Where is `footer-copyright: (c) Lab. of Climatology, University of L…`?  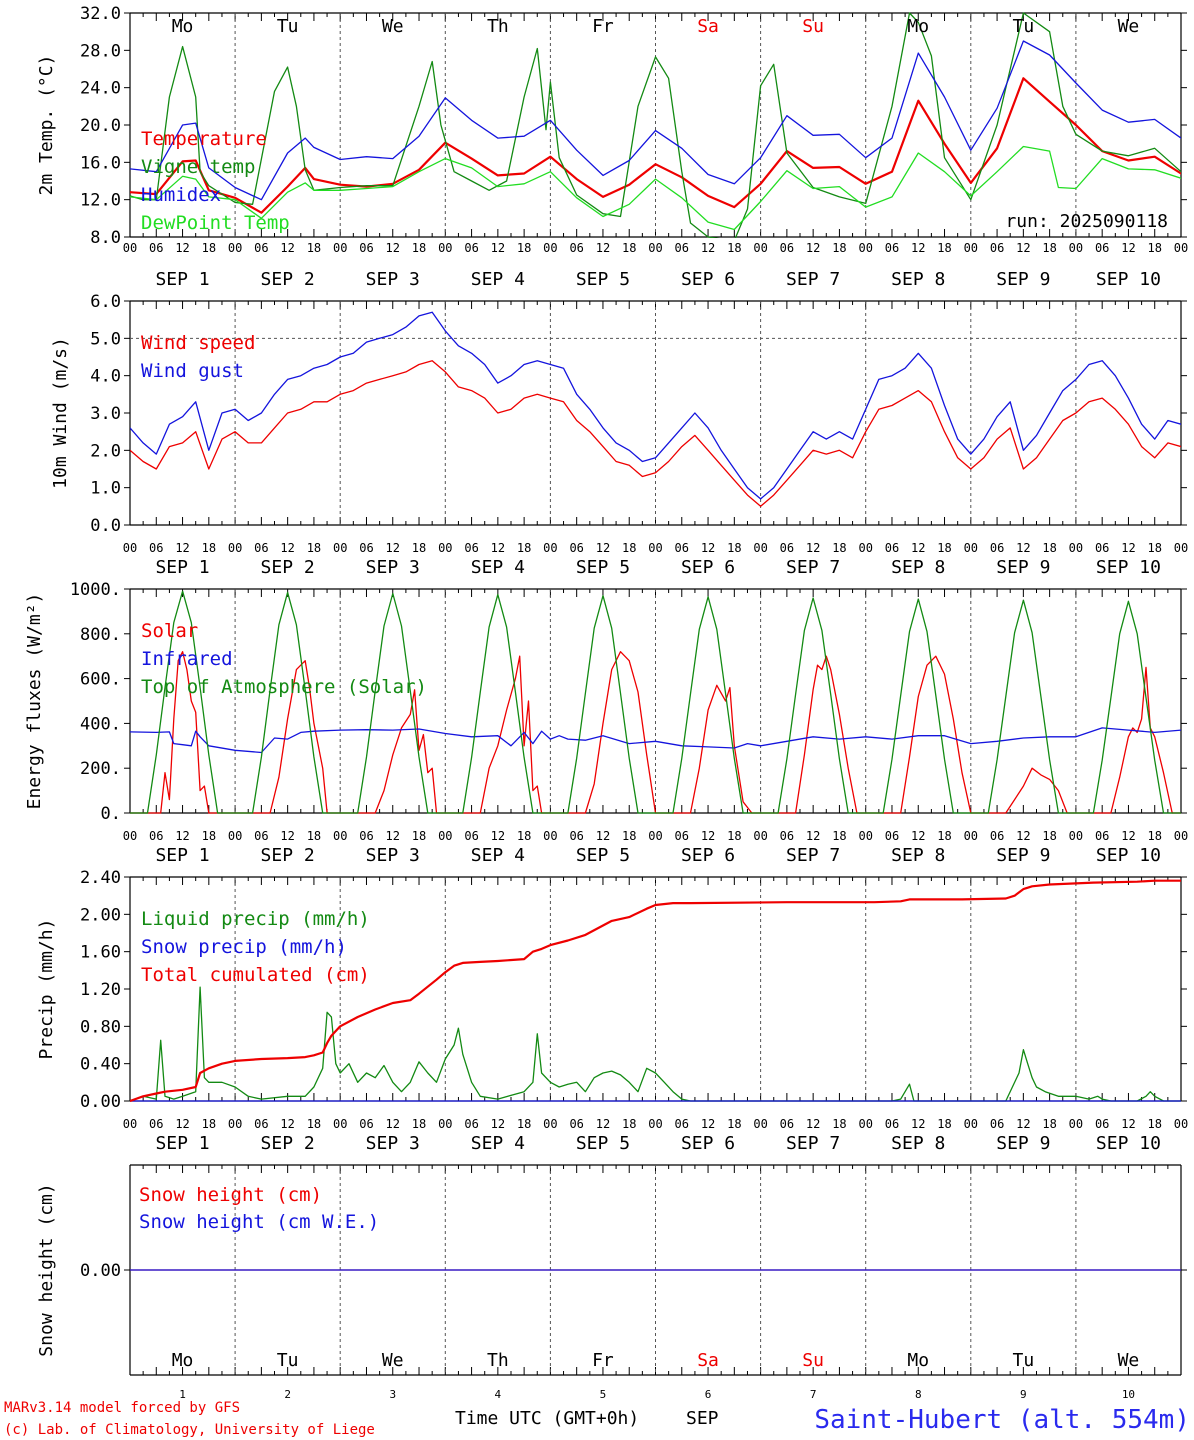 footer-copyright: (c) Lab. of Climatology, University of L… is located at coordinates (189, 1430).